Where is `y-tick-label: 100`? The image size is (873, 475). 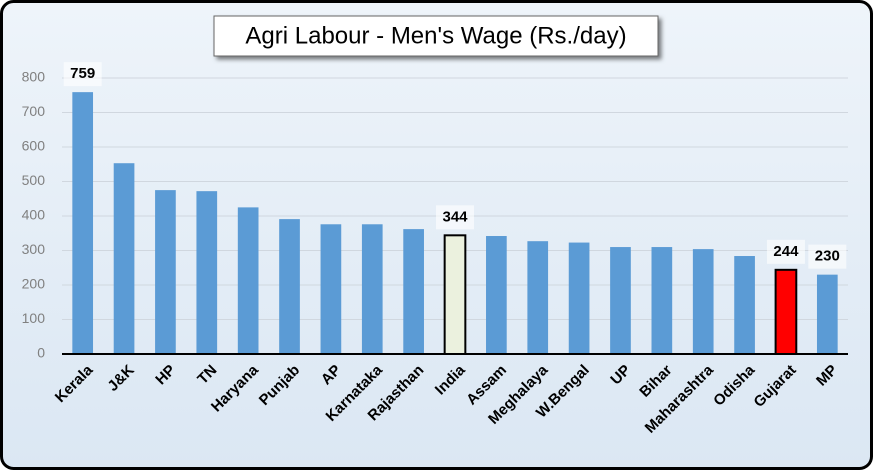 y-tick-label: 100 is located at coordinates (34, 318).